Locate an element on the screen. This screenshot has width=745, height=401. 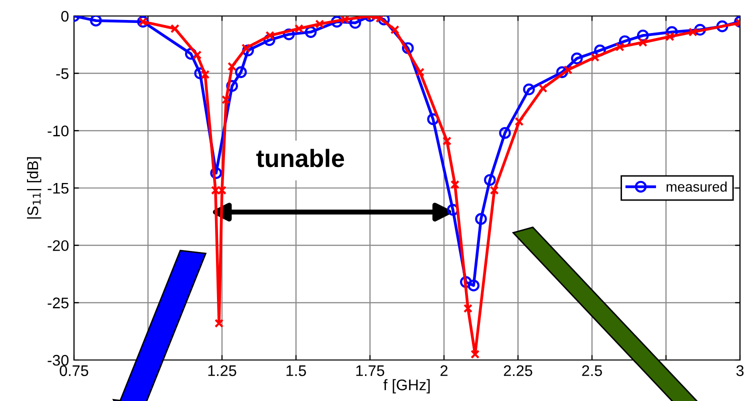
y-tick-label: -20 is located at coordinates (58, 246).